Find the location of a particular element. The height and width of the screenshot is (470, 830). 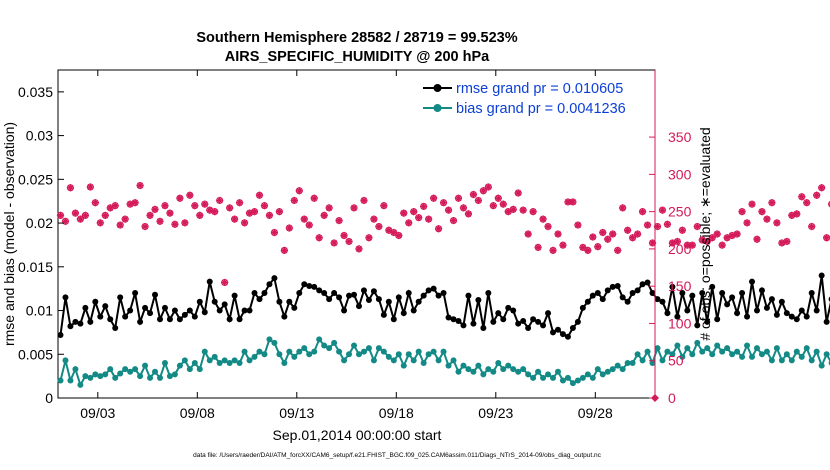

legend-bias-label: bias grand pr = 0.0041236 is located at coordinates (541, 109).